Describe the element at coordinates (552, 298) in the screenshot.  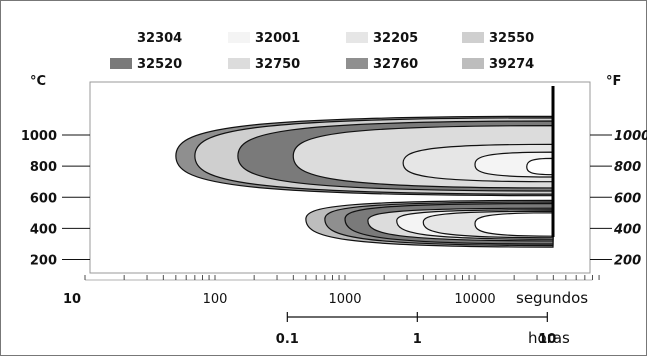
I see `x-seconds-label: segundos` at that location.